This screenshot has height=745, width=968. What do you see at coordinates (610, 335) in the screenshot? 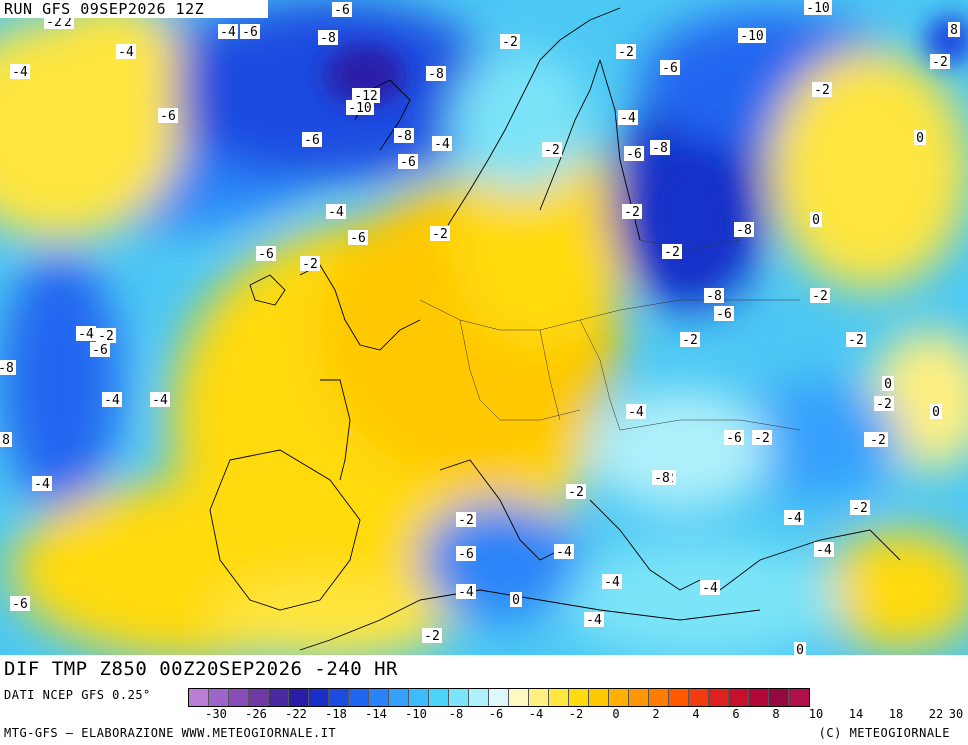
I see `borders` at bounding box center [610, 335].